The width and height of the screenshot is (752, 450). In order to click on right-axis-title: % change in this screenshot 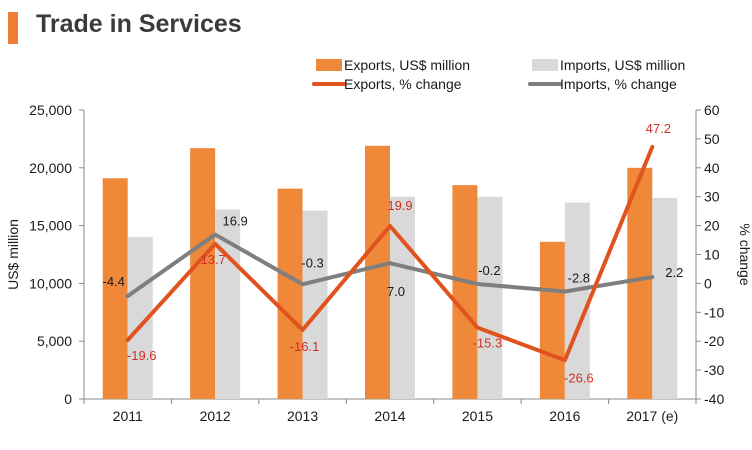, I will do `click(744, 254)`.